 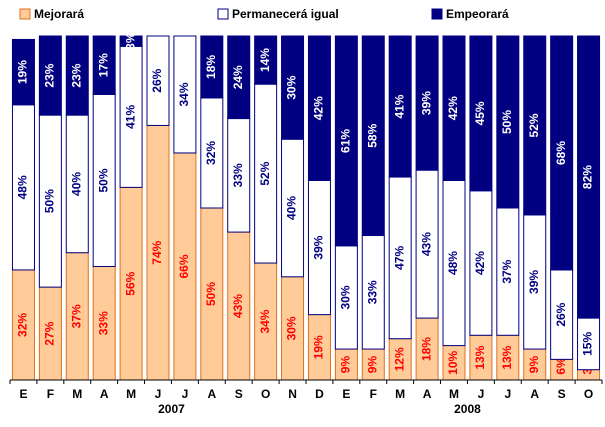 I want to click on data-label: 47%, so click(x=399, y=258).